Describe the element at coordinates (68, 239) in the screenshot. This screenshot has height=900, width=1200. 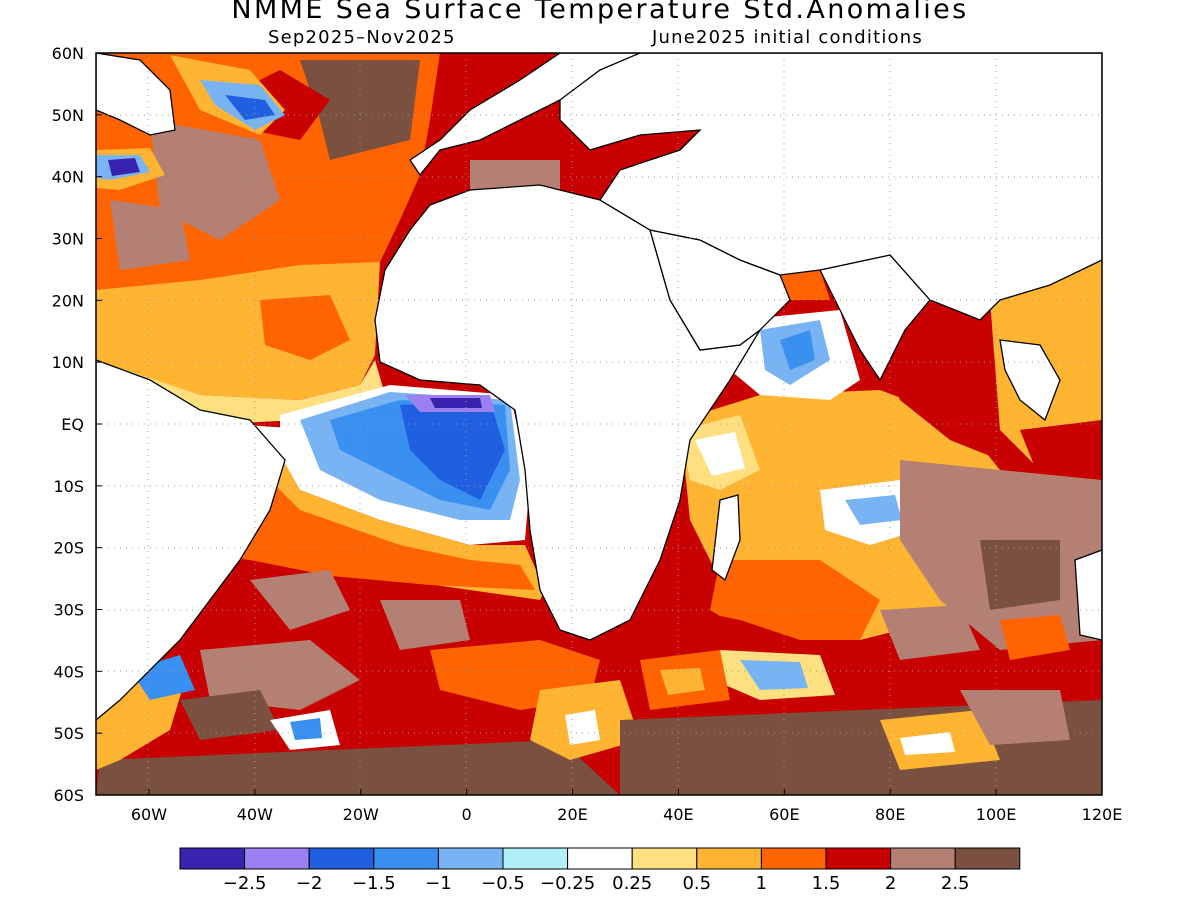
I see `lat-tick-label: 30N` at that location.